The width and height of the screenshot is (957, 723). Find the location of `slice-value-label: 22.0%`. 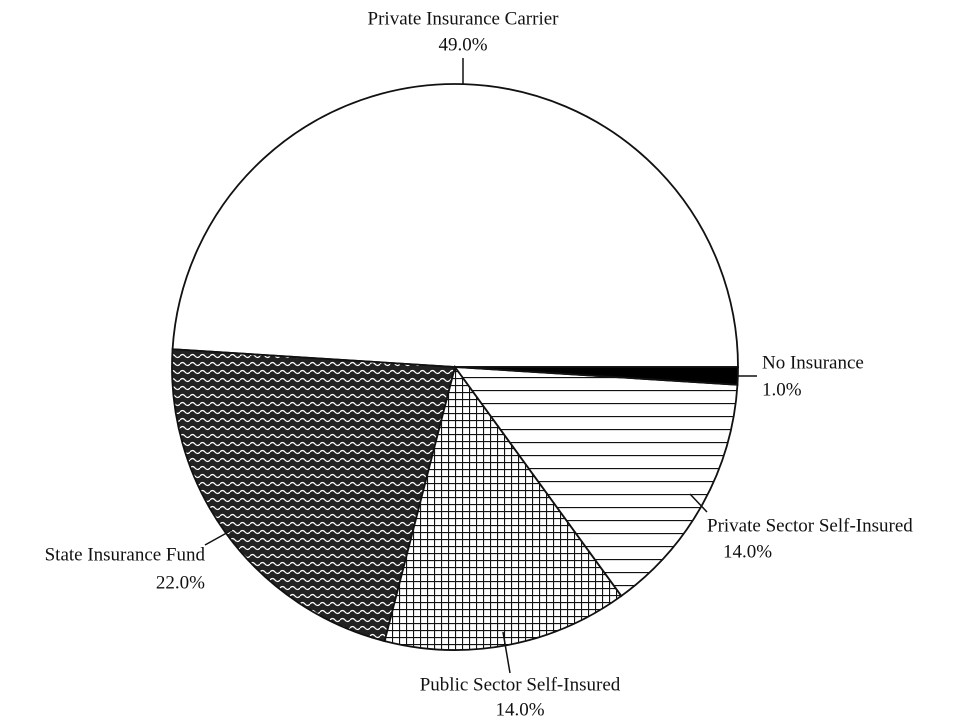

slice-value-label: 22.0% is located at coordinates (180, 582).